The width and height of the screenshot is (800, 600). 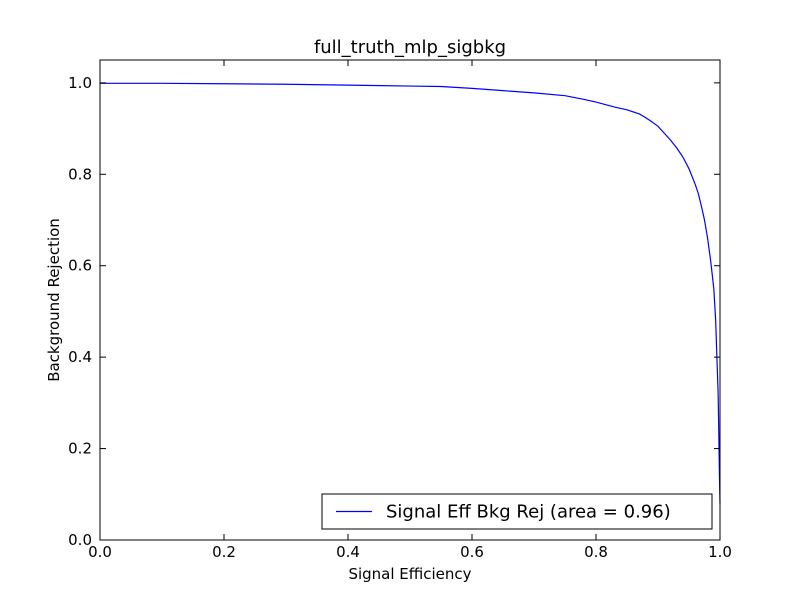 What do you see at coordinates (100, 552) in the screenshot?
I see `x-tick-label-0: 0.0` at bounding box center [100, 552].